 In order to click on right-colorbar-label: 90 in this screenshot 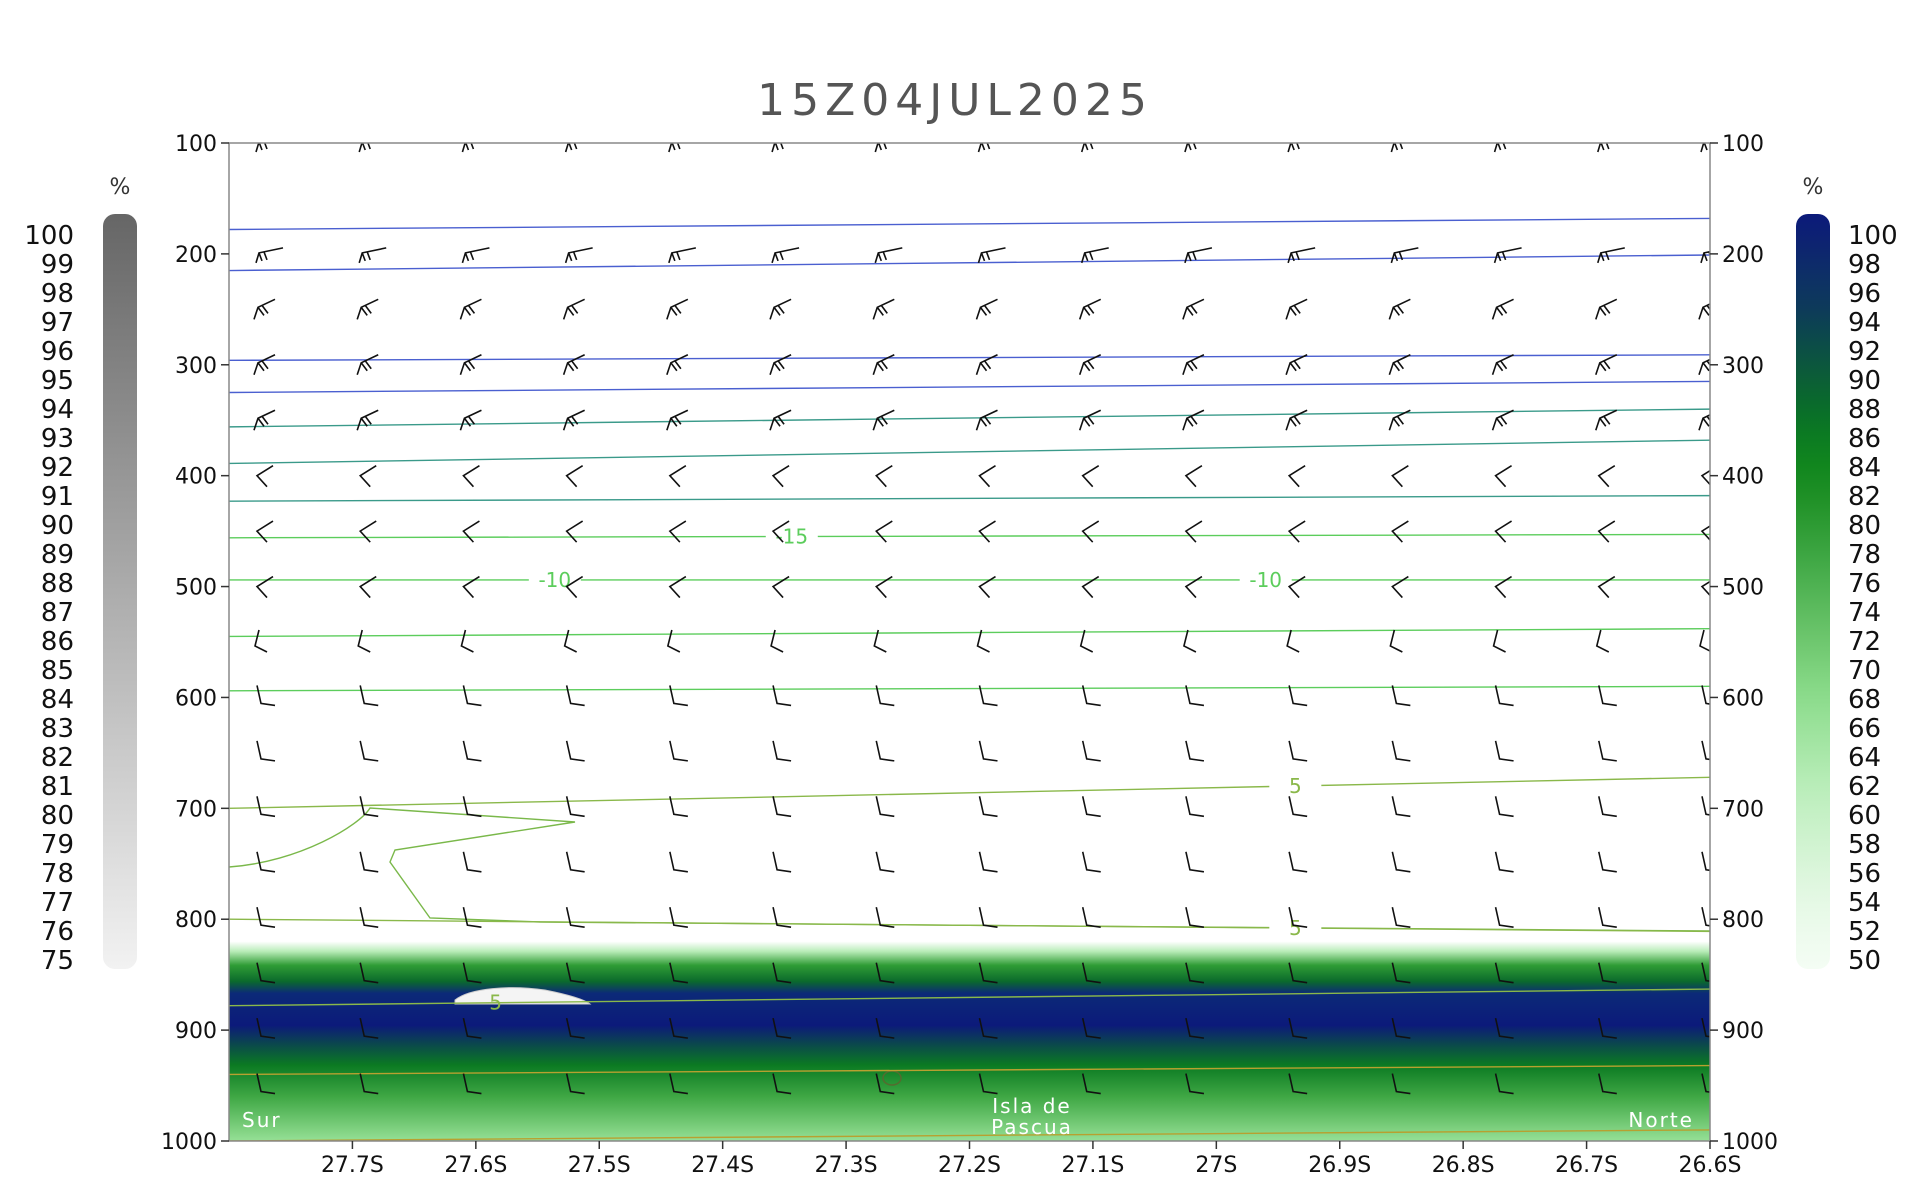, I will do `click(1864, 381)`.